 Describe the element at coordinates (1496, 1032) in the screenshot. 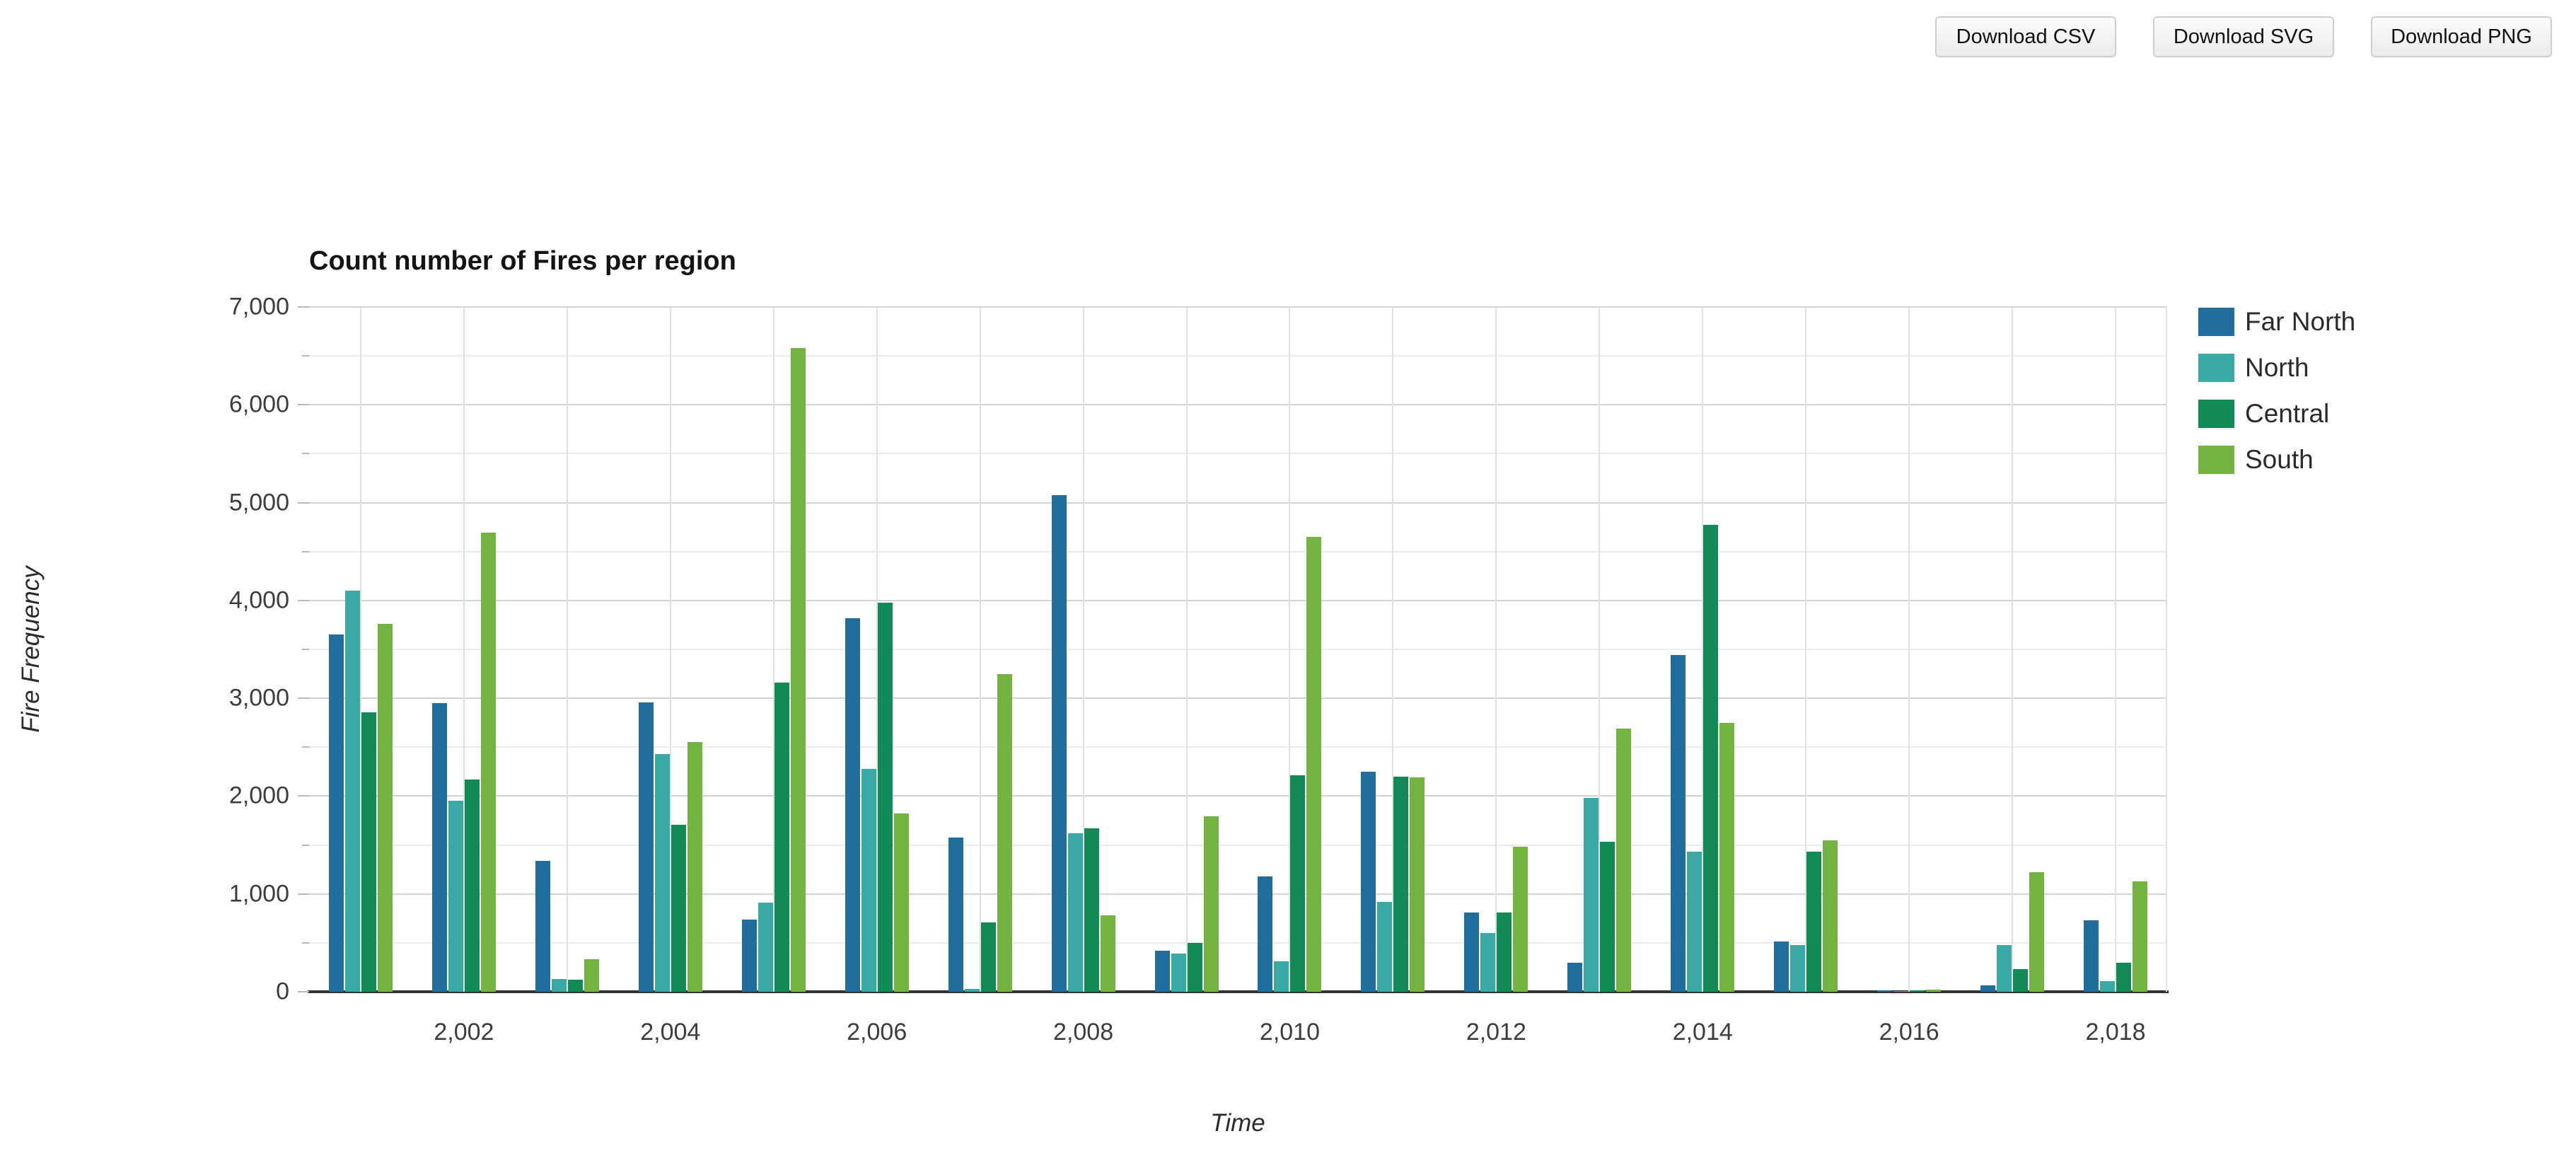

I see `x-tick-label: 2,012` at that location.